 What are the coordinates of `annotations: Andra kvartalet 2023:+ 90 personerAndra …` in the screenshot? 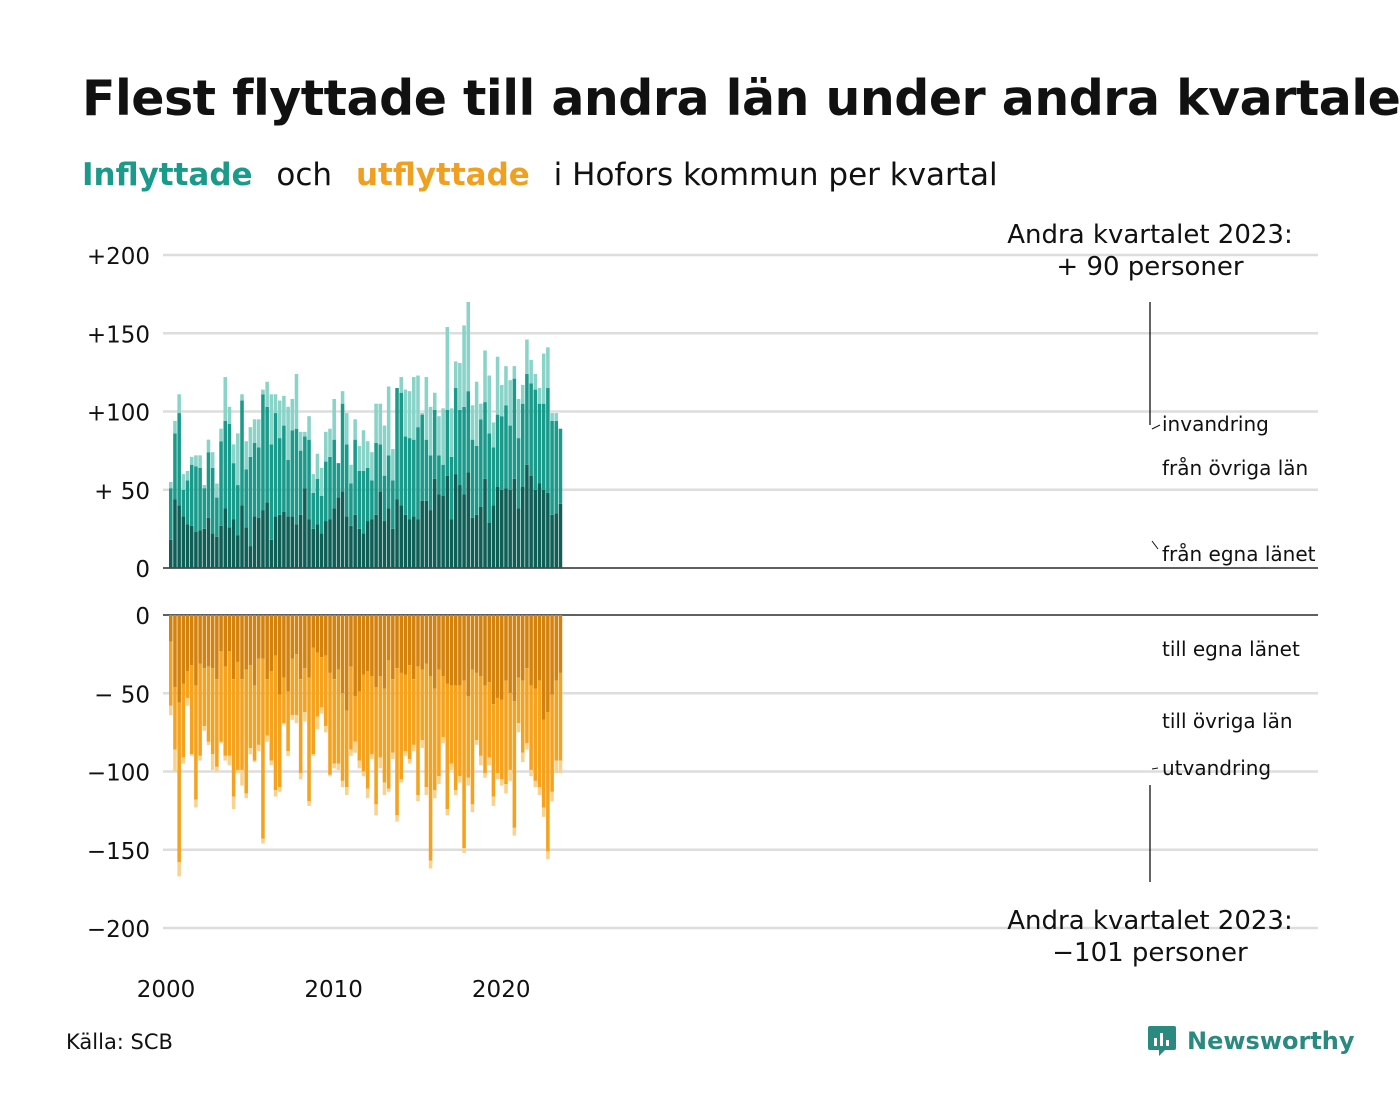 It's located at (1161, 594).